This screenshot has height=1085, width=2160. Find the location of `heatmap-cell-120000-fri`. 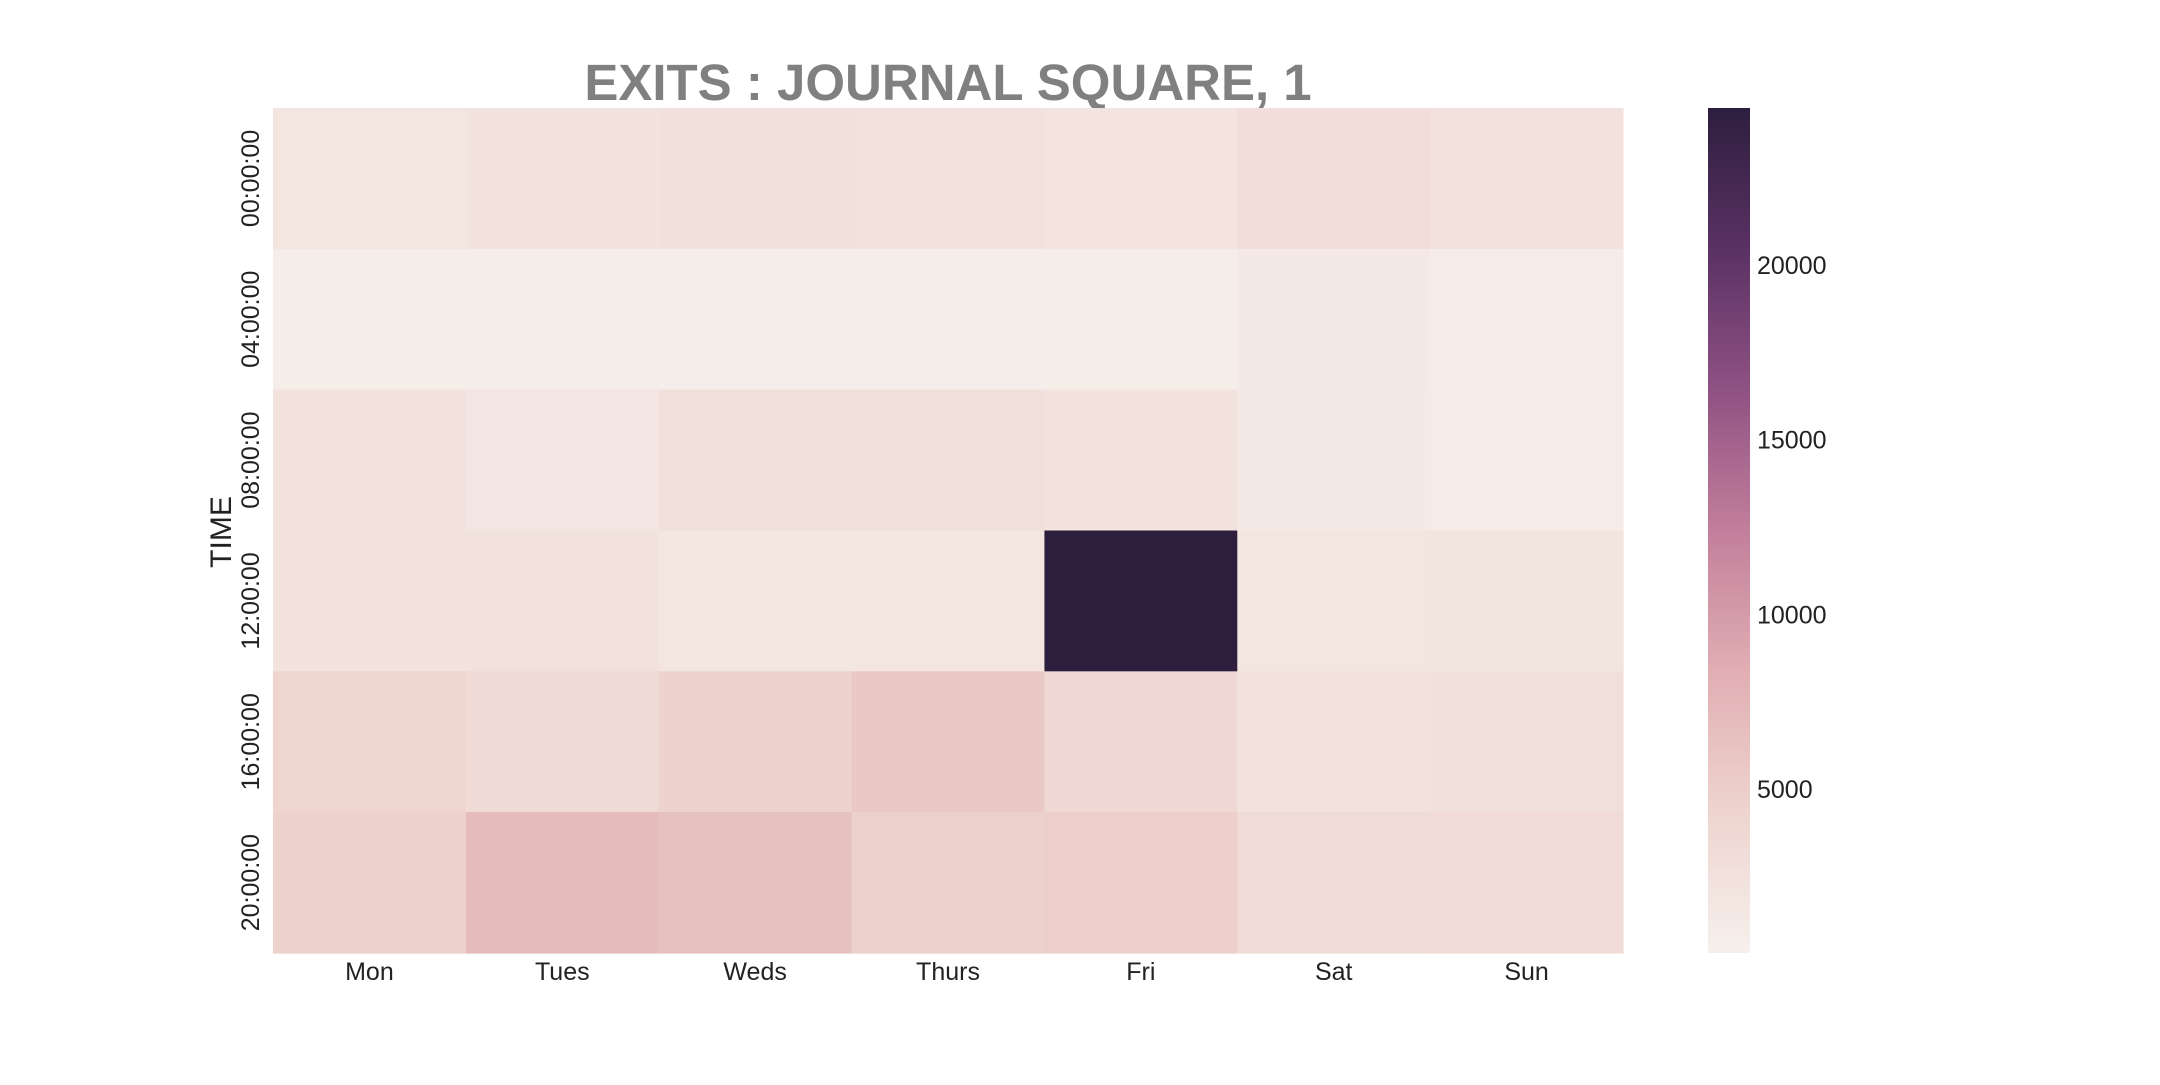

heatmap-cell-120000-fri is located at coordinates (1141, 601).